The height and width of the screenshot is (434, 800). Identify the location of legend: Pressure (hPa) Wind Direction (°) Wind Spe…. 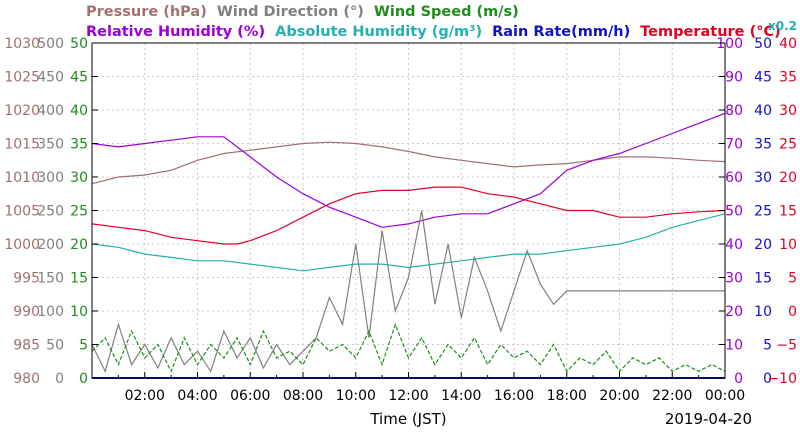
(441, 22).